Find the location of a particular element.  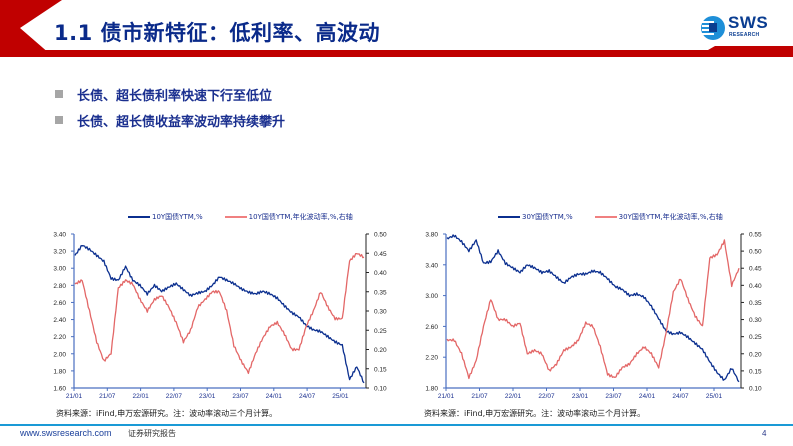

chart1-source-note: 资料来源：iFind,申万宏源研究。注：波动率滚动三个月计算。 is located at coordinates (167, 413).